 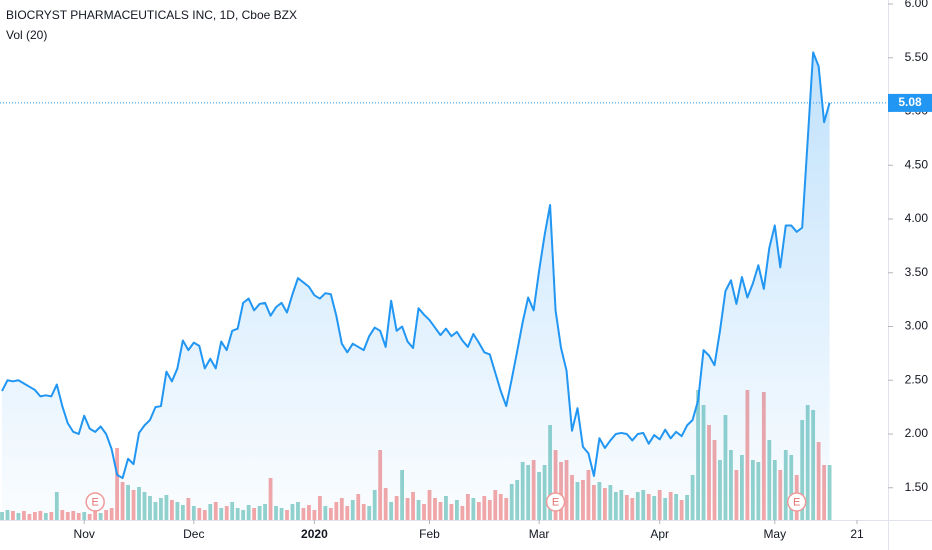 I want to click on y-tick-label: 2.00, so click(x=917, y=433).